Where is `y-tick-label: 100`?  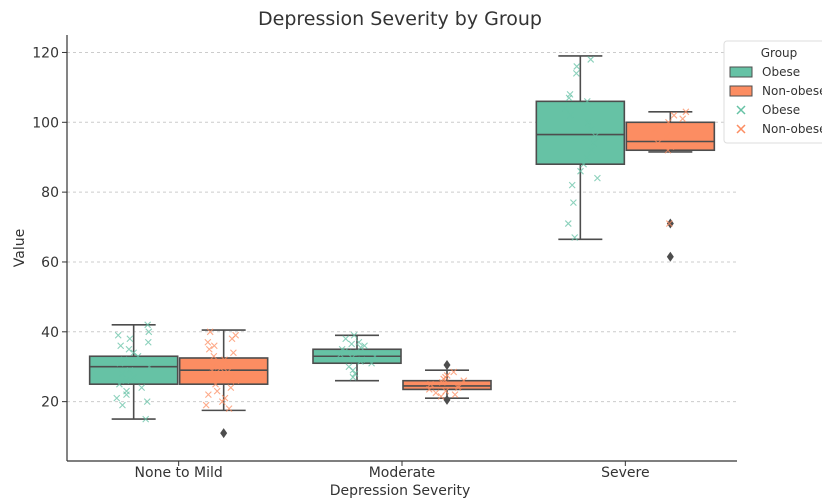
y-tick-label: 100 is located at coordinates (45, 123).